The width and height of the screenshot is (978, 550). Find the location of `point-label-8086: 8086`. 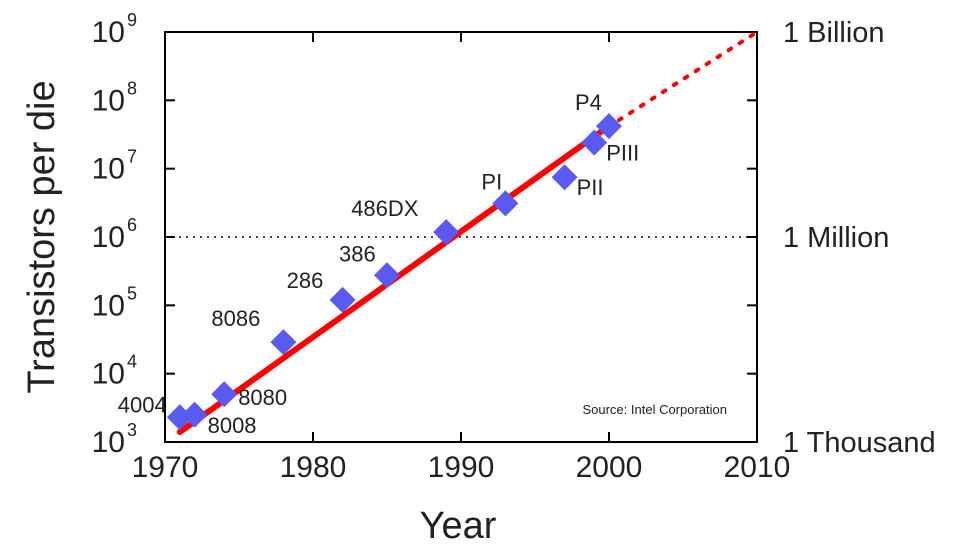

point-label-8086: 8086 is located at coordinates (235, 318).